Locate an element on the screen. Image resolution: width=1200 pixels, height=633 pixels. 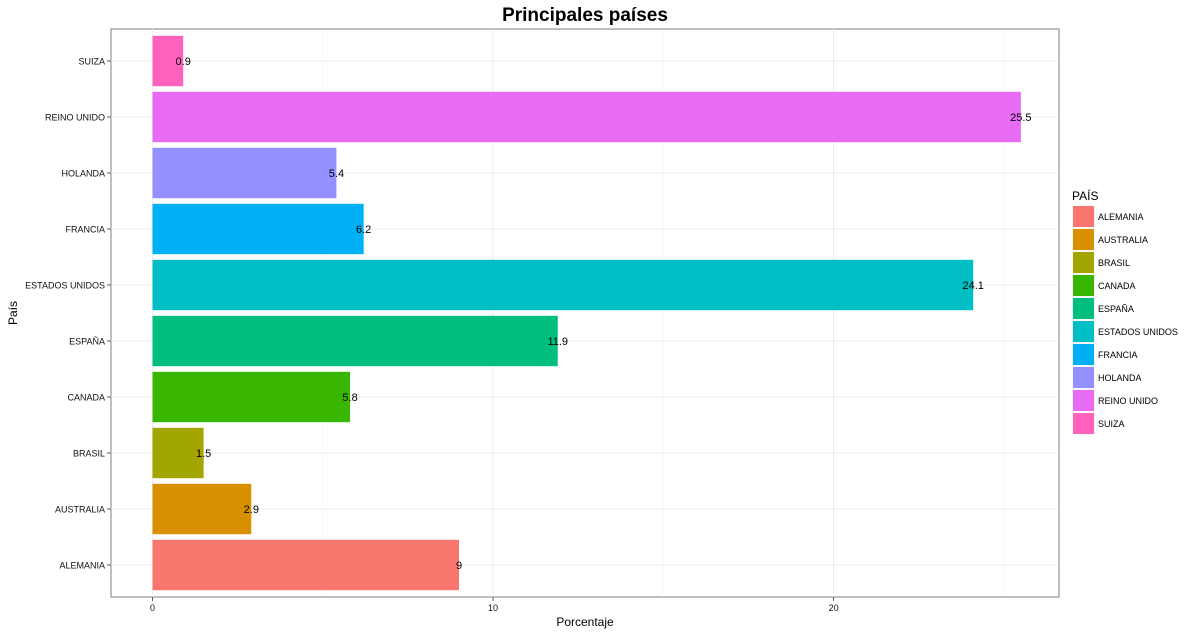
y-tick-label: FRANCIA is located at coordinates (85, 230).